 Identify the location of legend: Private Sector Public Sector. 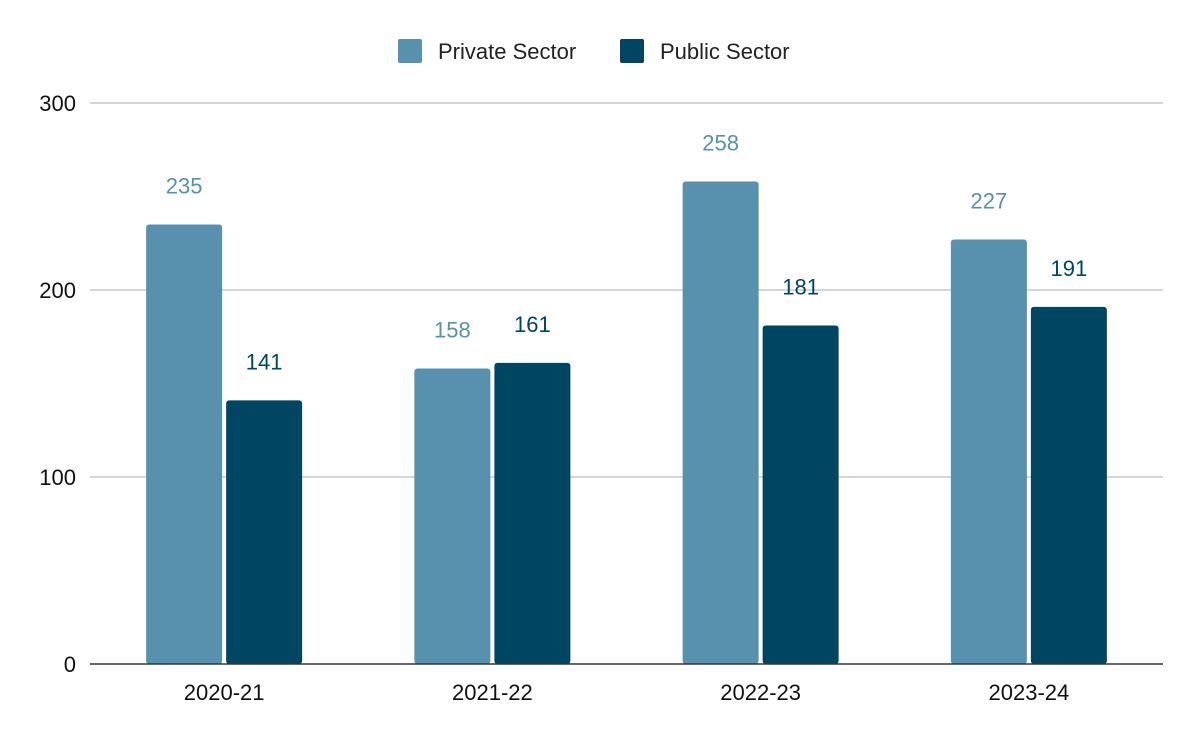
(594, 51).